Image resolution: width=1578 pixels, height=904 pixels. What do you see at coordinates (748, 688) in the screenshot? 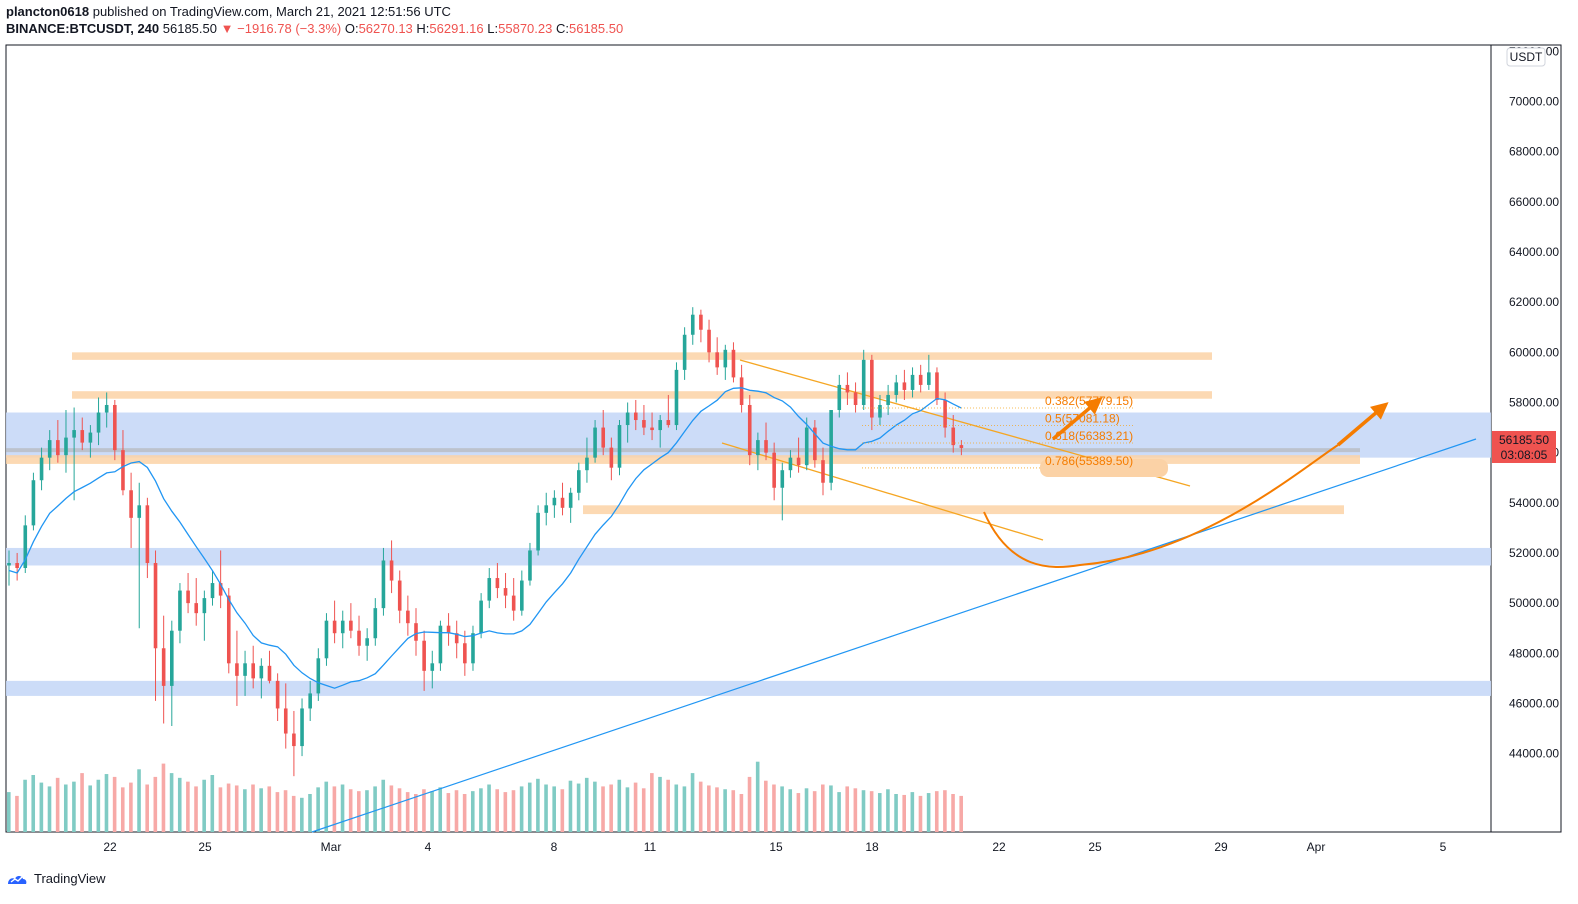
I see `support-zone-blue` at bounding box center [748, 688].